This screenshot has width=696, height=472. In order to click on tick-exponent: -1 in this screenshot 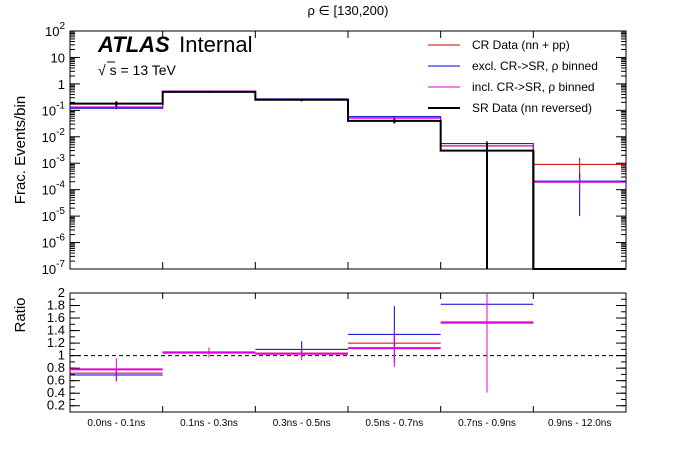, I will do `click(60, 105)`.